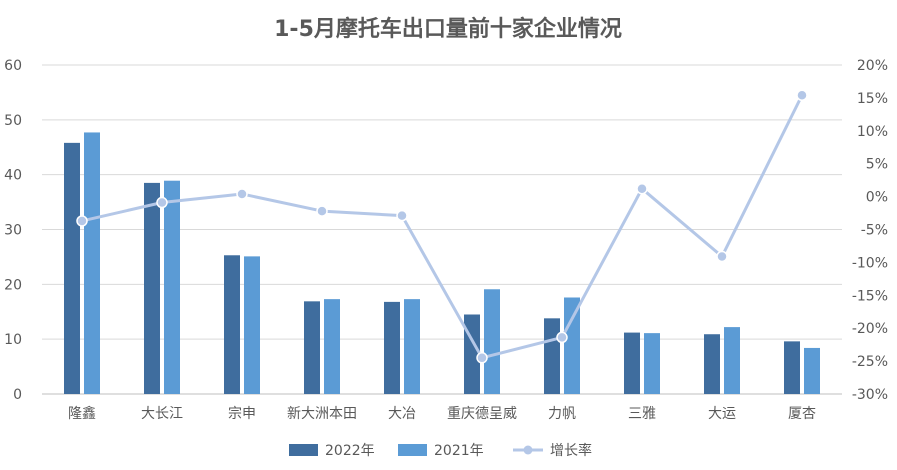 This screenshot has height=470, width=897. Describe the element at coordinates (870, 329) in the screenshot. I see `y-right-tick-label: -20%` at that location.